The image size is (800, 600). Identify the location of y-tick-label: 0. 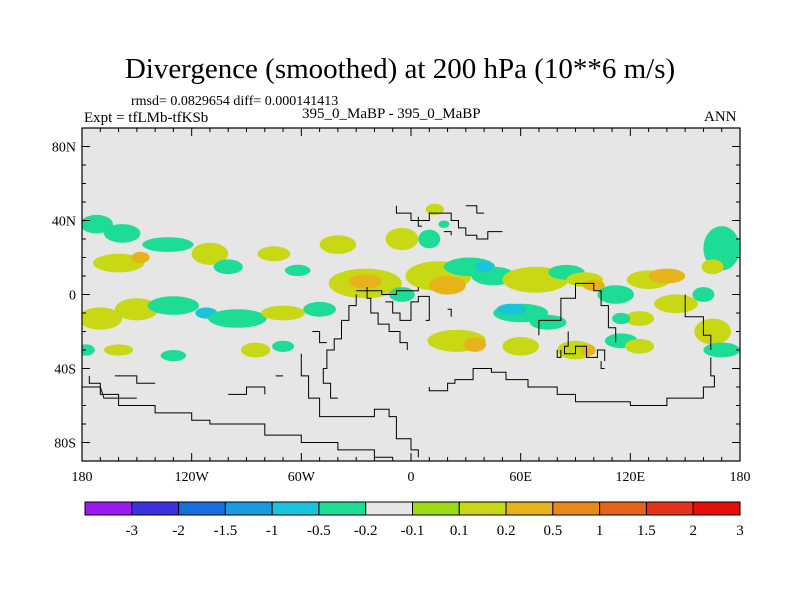
(72, 296).